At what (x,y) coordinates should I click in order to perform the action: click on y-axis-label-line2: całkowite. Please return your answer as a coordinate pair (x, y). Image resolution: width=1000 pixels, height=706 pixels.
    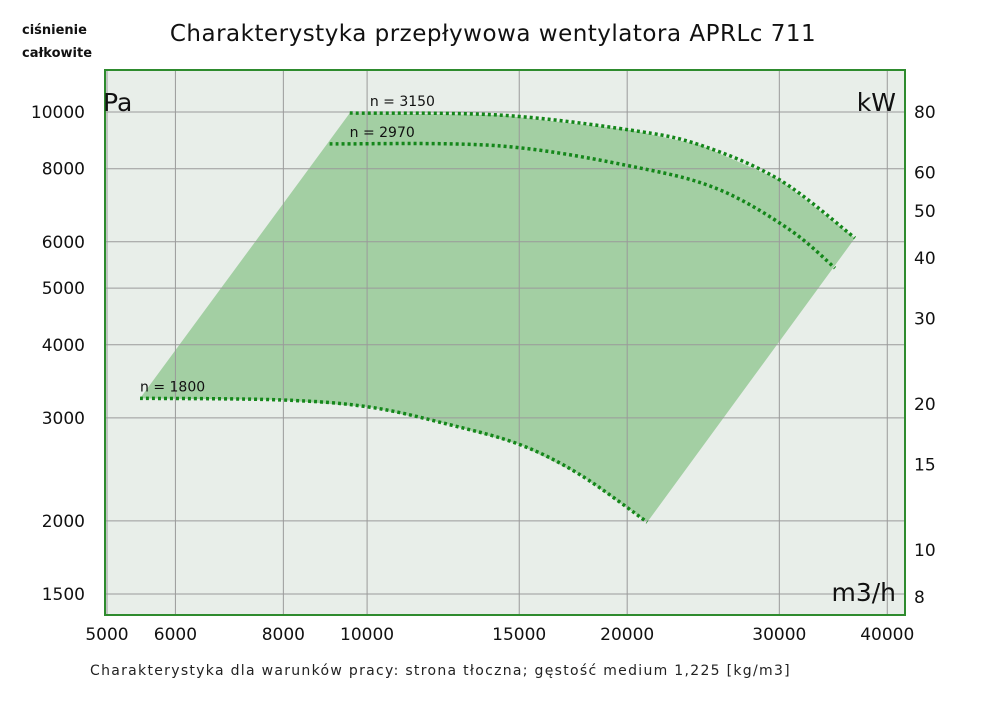
    Looking at the image, I should click on (57, 53).